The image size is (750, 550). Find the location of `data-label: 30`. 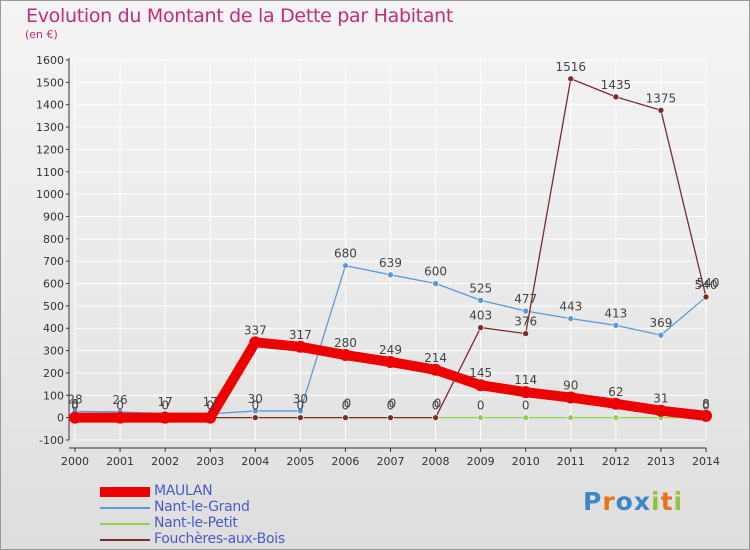

data-label: 30 is located at coordinates (300, 399).